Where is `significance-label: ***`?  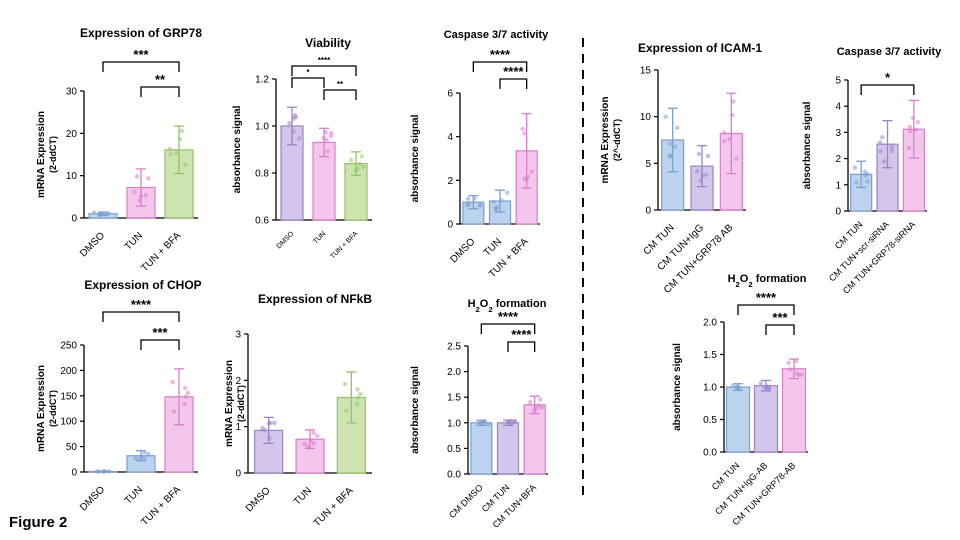
significance-label: *** is located at coordinates (141, 54).